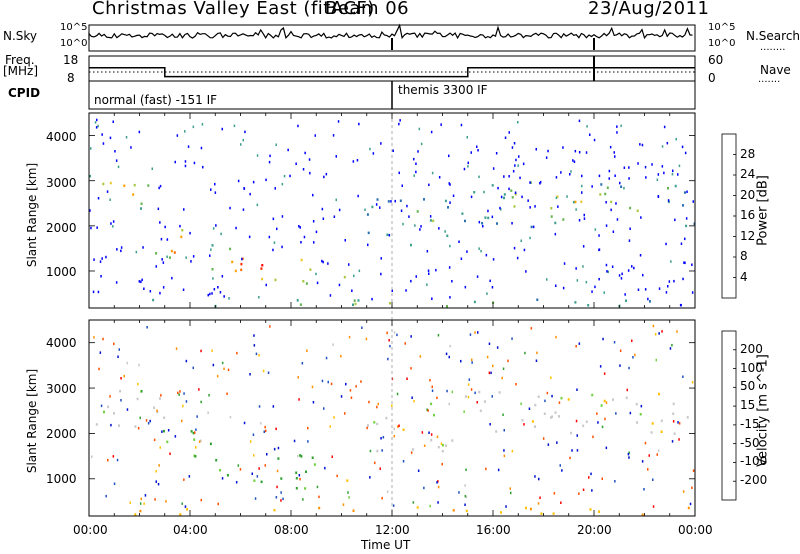  What do you see at coordinates (71, 78) in the screenshot?
I see `freq-tick-bottom: 8` at bounding box center [71, 78].